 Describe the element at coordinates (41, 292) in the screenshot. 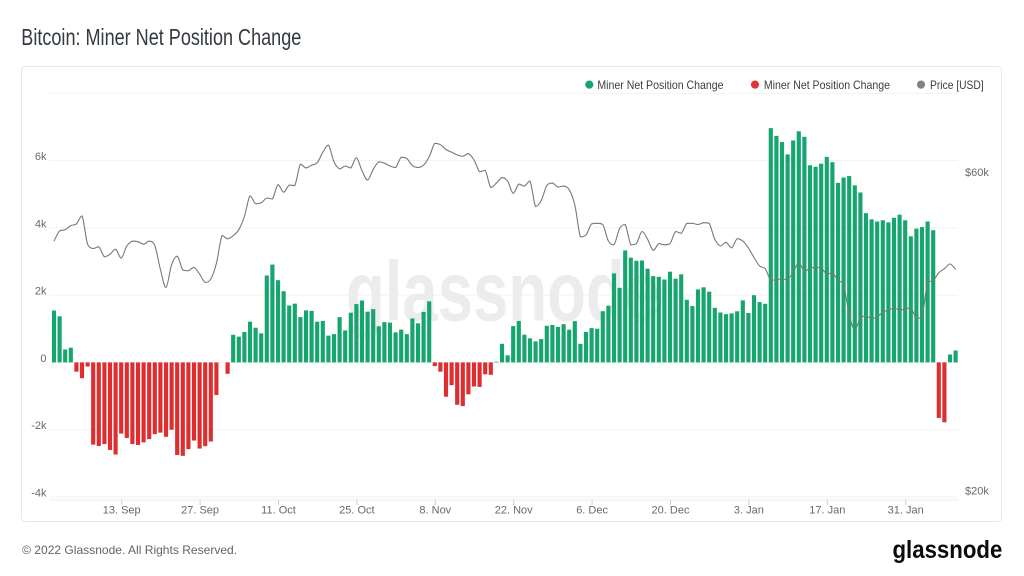

I see `svg-text: 2k` at that location.